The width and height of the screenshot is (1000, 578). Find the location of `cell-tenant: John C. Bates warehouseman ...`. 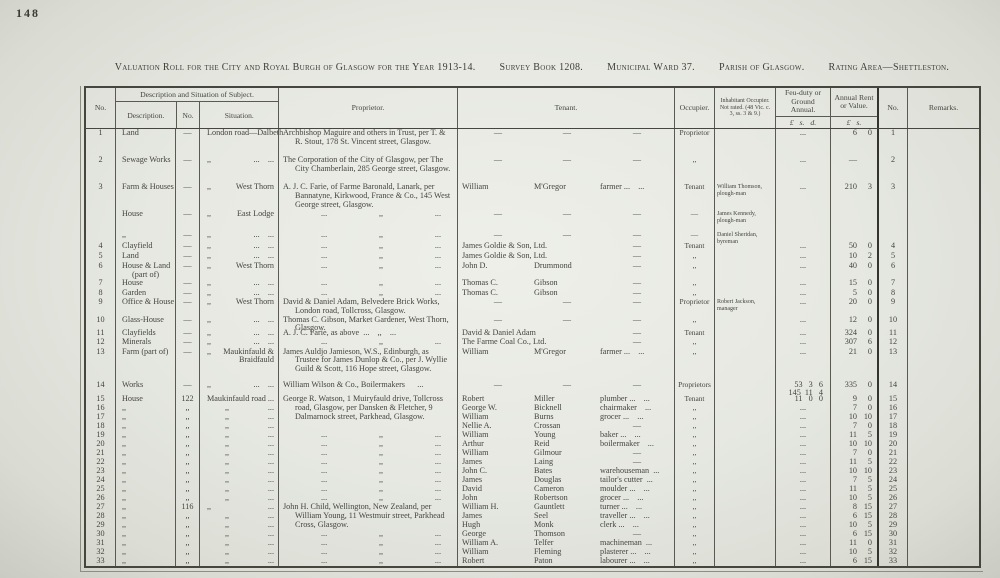

cell-tenant: John C. Bates warehouseman ... is located at coordinates (565, 471).